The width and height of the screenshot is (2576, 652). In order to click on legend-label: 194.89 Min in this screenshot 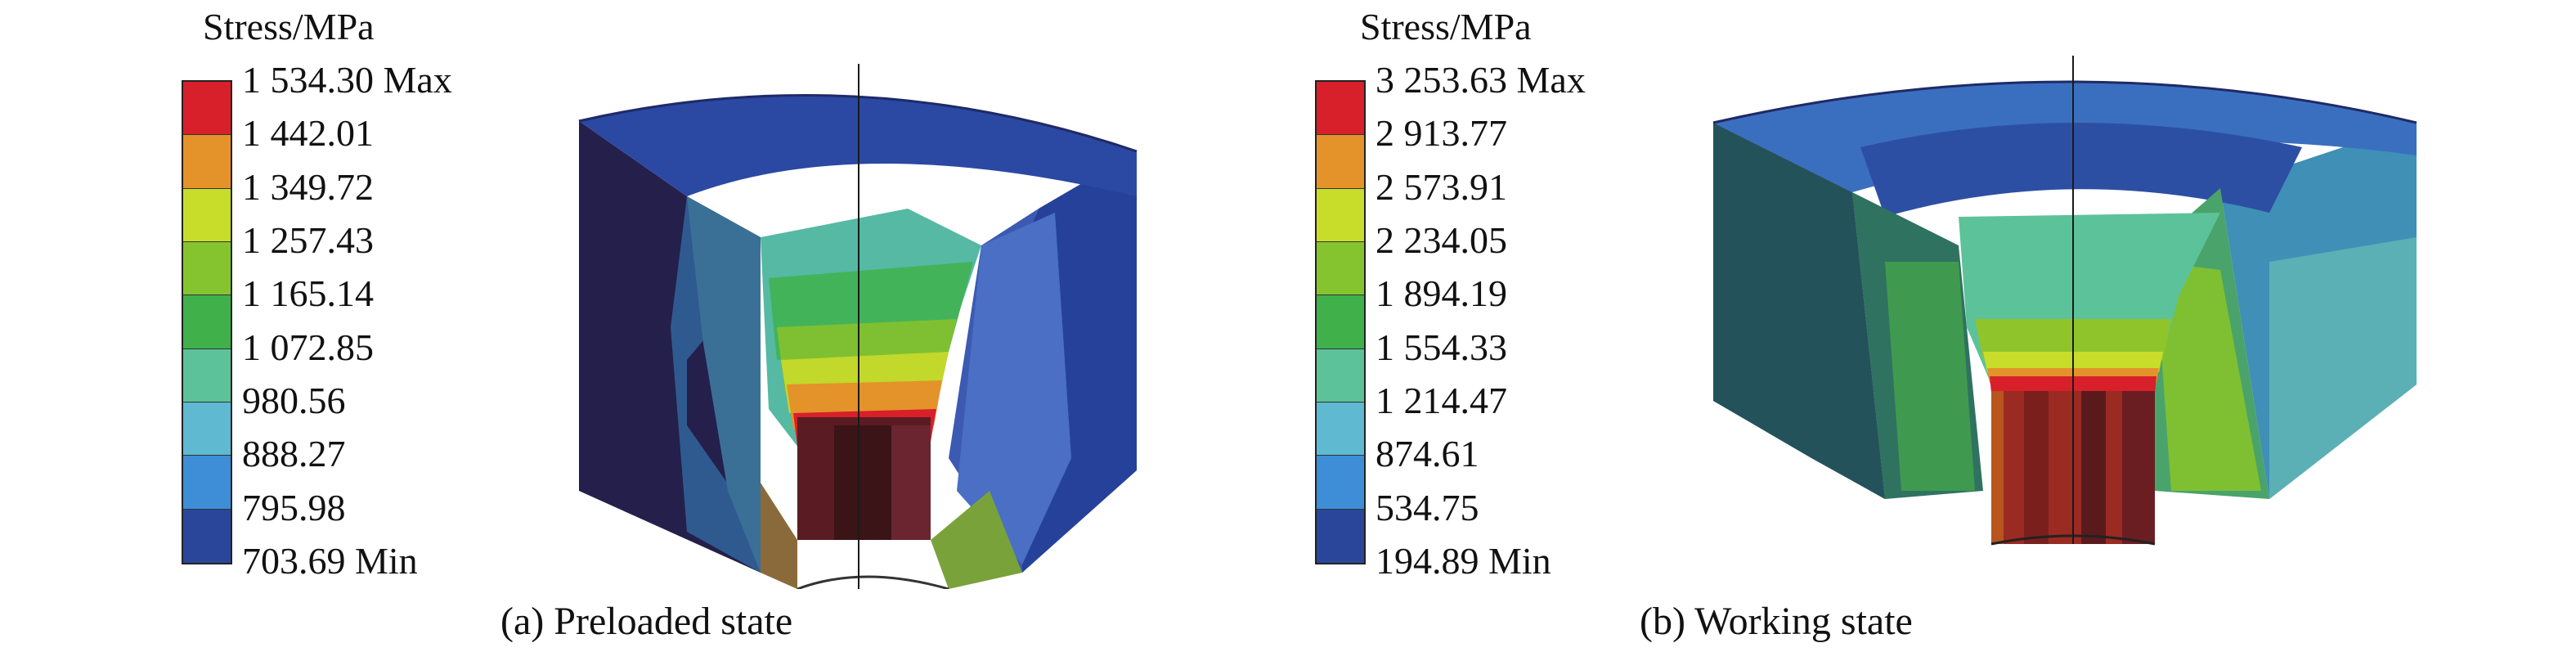, I will do `click(1463, 561)`.